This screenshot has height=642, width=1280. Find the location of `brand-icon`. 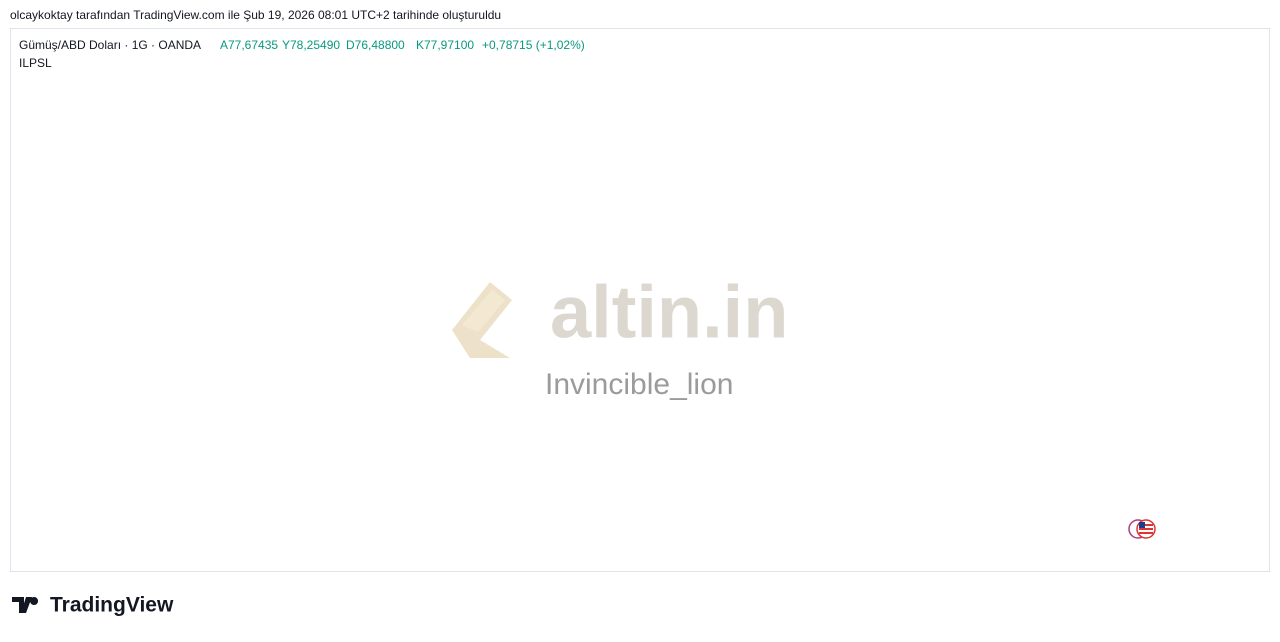

brand-icon is located at coordinates (25, 605).